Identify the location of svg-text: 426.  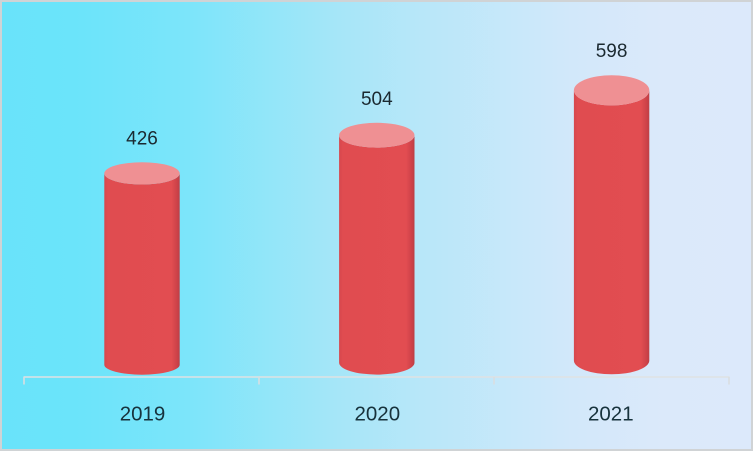
(142, 138).